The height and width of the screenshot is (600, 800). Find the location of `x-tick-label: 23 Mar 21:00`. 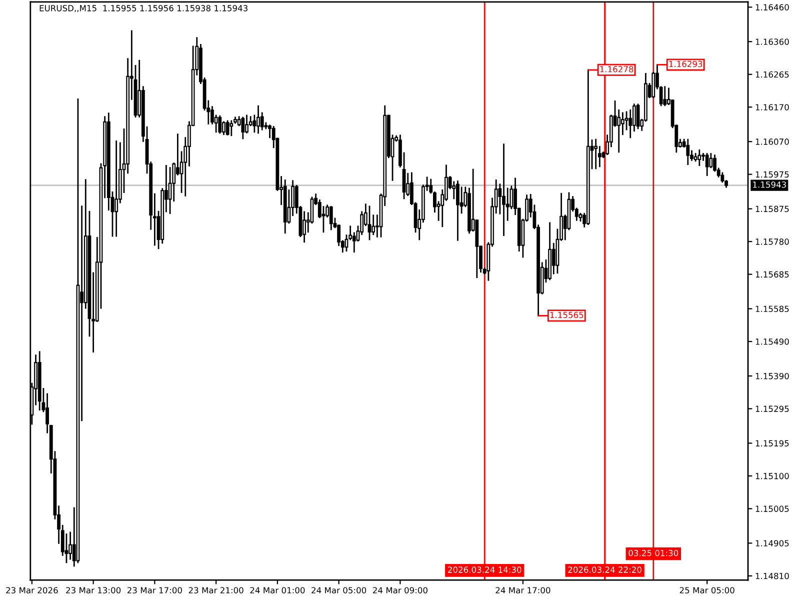

x-tick-label: 23 Mar 21:00 is located at coordinates (216, 590).